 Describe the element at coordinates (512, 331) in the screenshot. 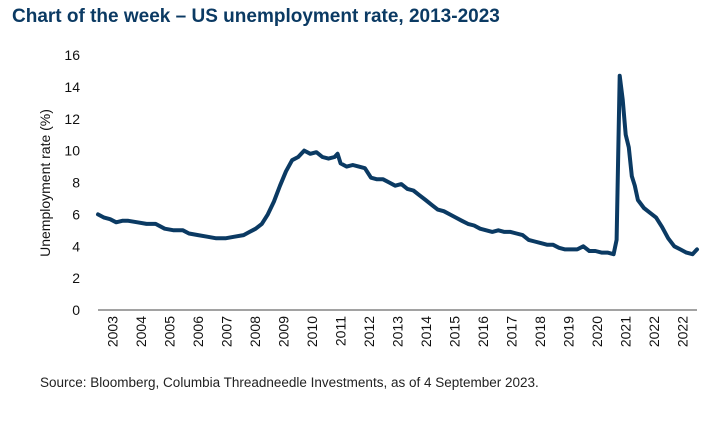

I see `x-tick-label: 2017` at that location.